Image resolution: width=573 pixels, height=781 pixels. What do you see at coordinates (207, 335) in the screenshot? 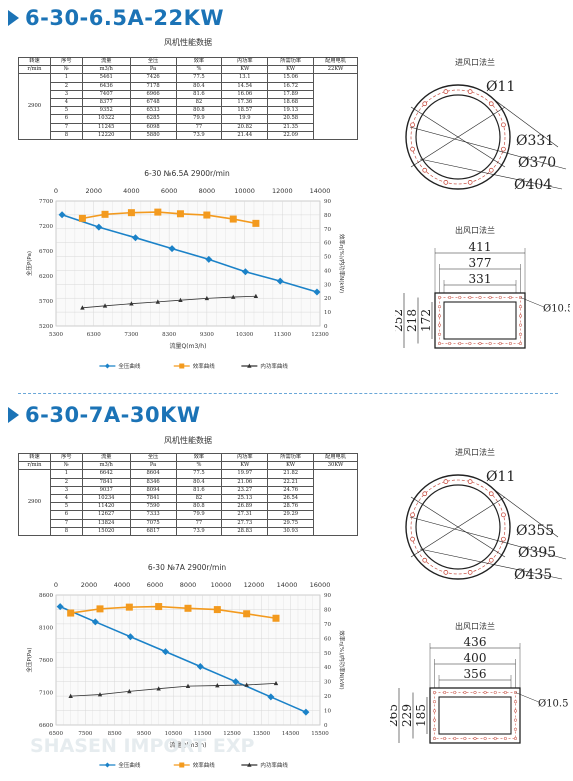
I see `chart-x-tick-label: 9300` at bounding box center [207, 335].